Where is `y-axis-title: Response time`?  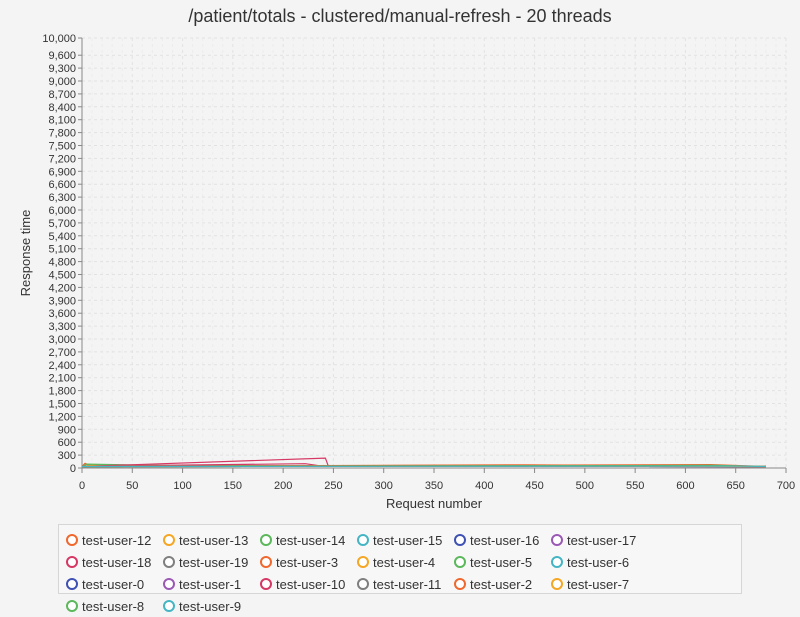
y-axis-title: Response time is located at coordinates (25, 253).